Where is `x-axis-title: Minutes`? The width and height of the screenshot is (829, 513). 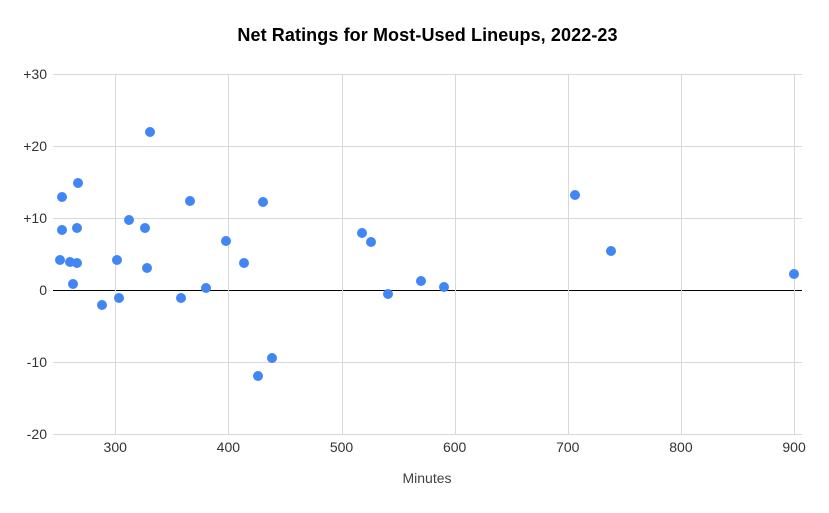
x-axis-title: Minutes is located at coordinates (427, 478).